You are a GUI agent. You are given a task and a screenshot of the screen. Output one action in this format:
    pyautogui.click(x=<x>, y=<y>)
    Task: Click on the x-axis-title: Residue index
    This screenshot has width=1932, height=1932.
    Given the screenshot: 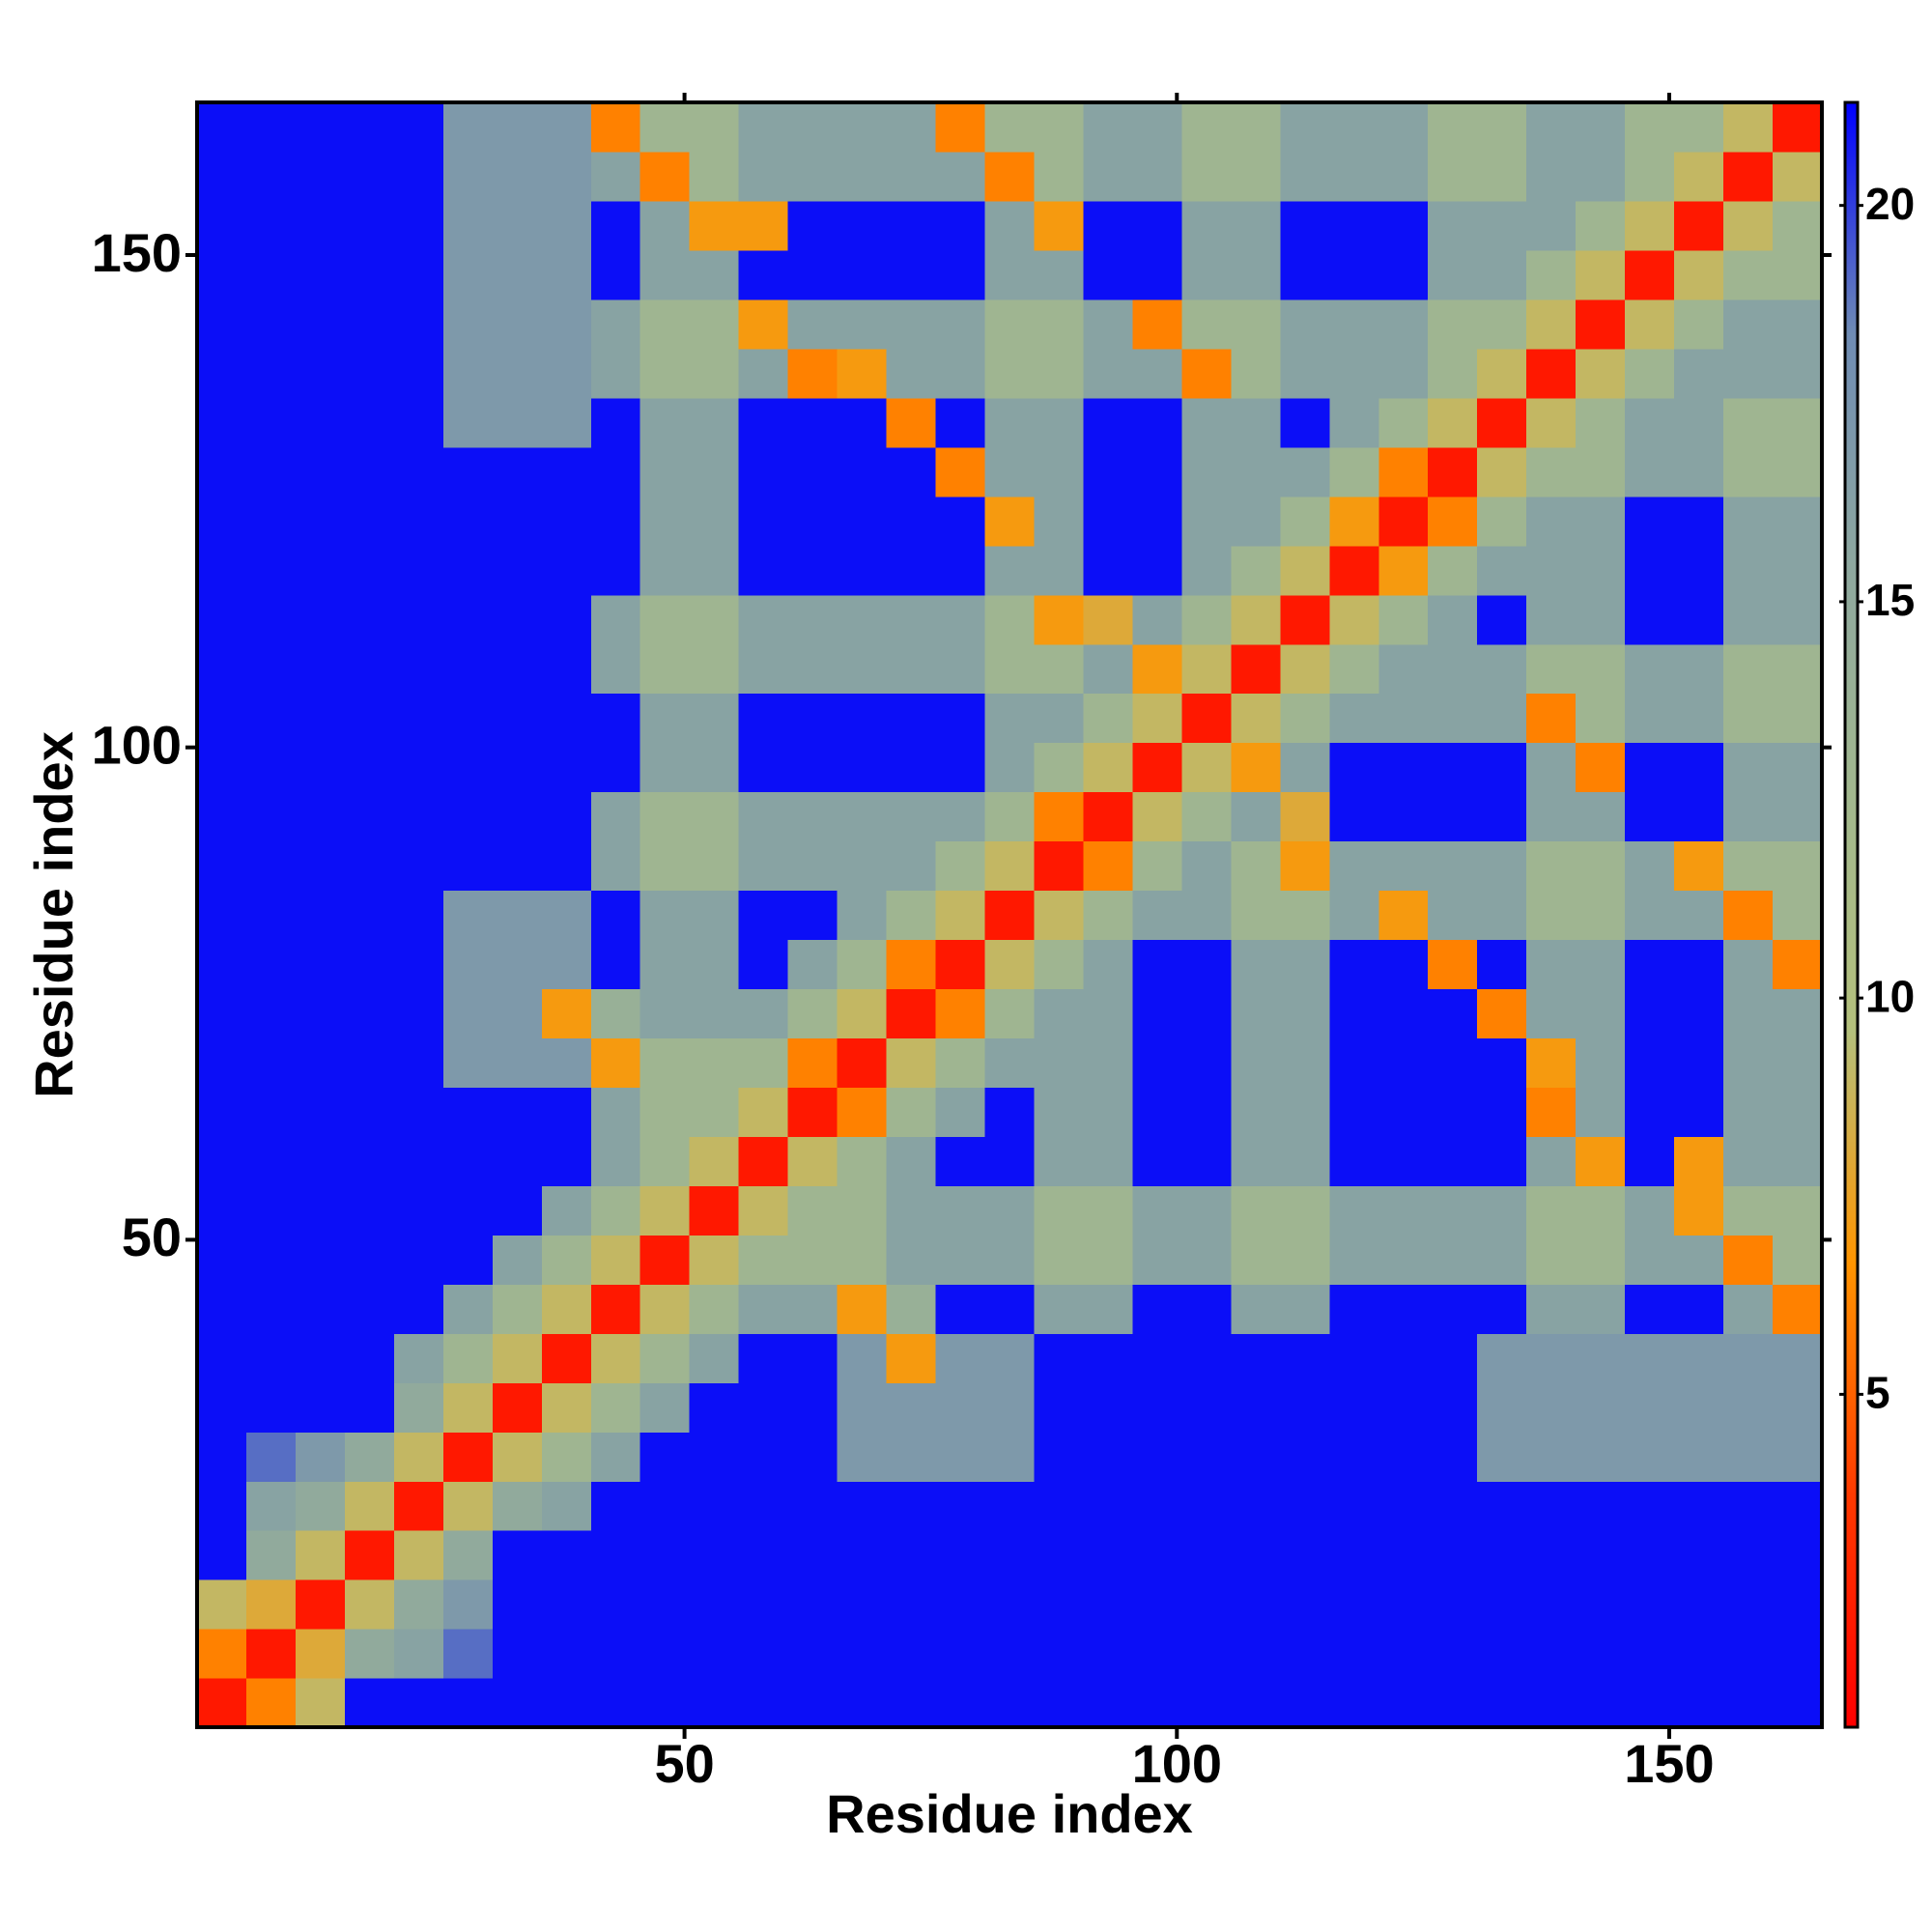 What is the action you would take?
    pyautogui.click(x=1009, y=1813)
    